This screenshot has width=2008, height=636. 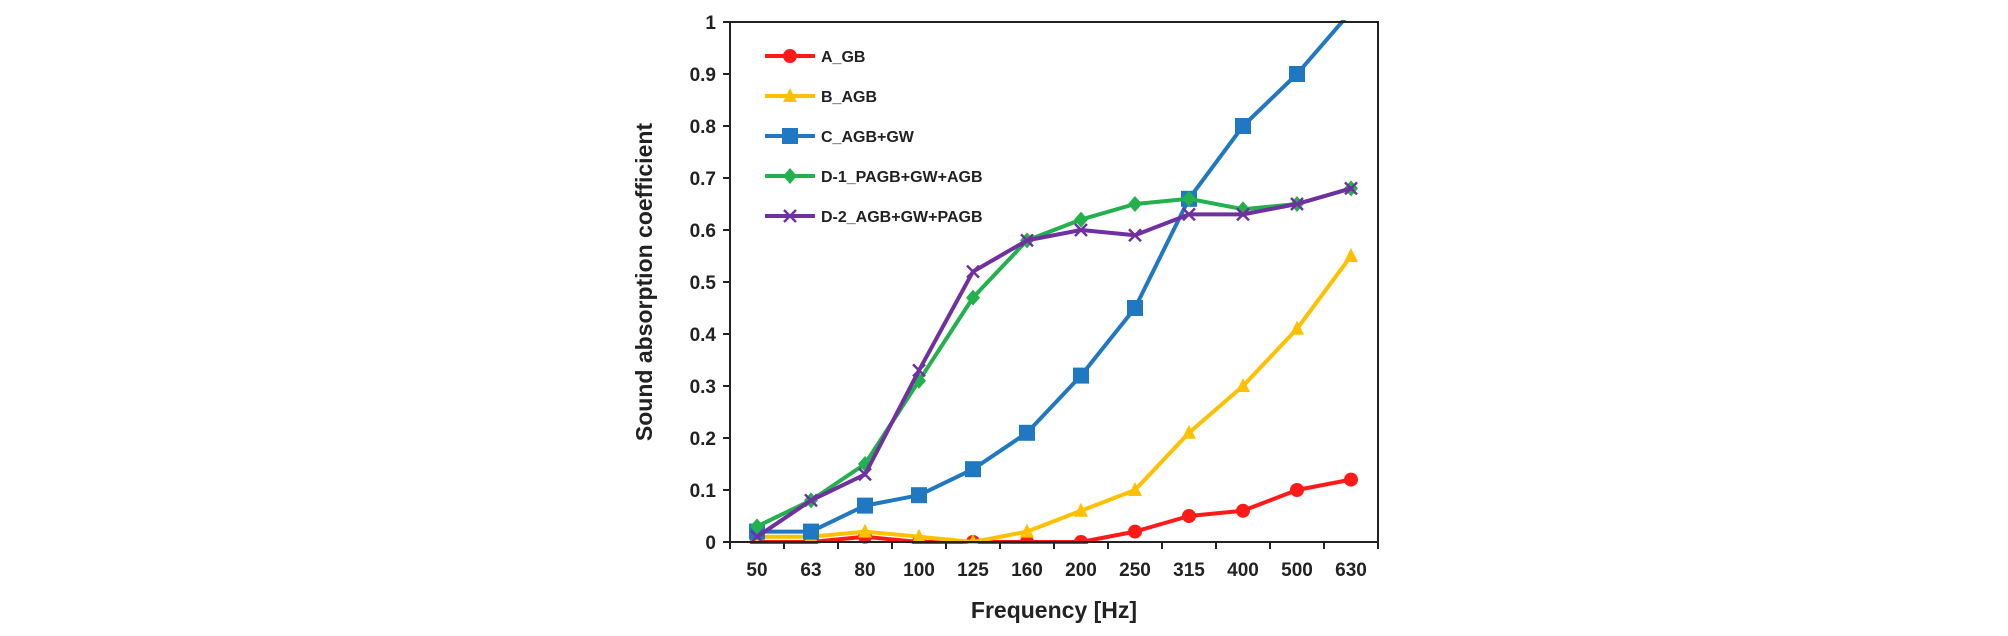 What do you see at coordinates (1027, 570) in the screenshot?
I see `x-tick-label: 160` at bounding box center [1027, 570].